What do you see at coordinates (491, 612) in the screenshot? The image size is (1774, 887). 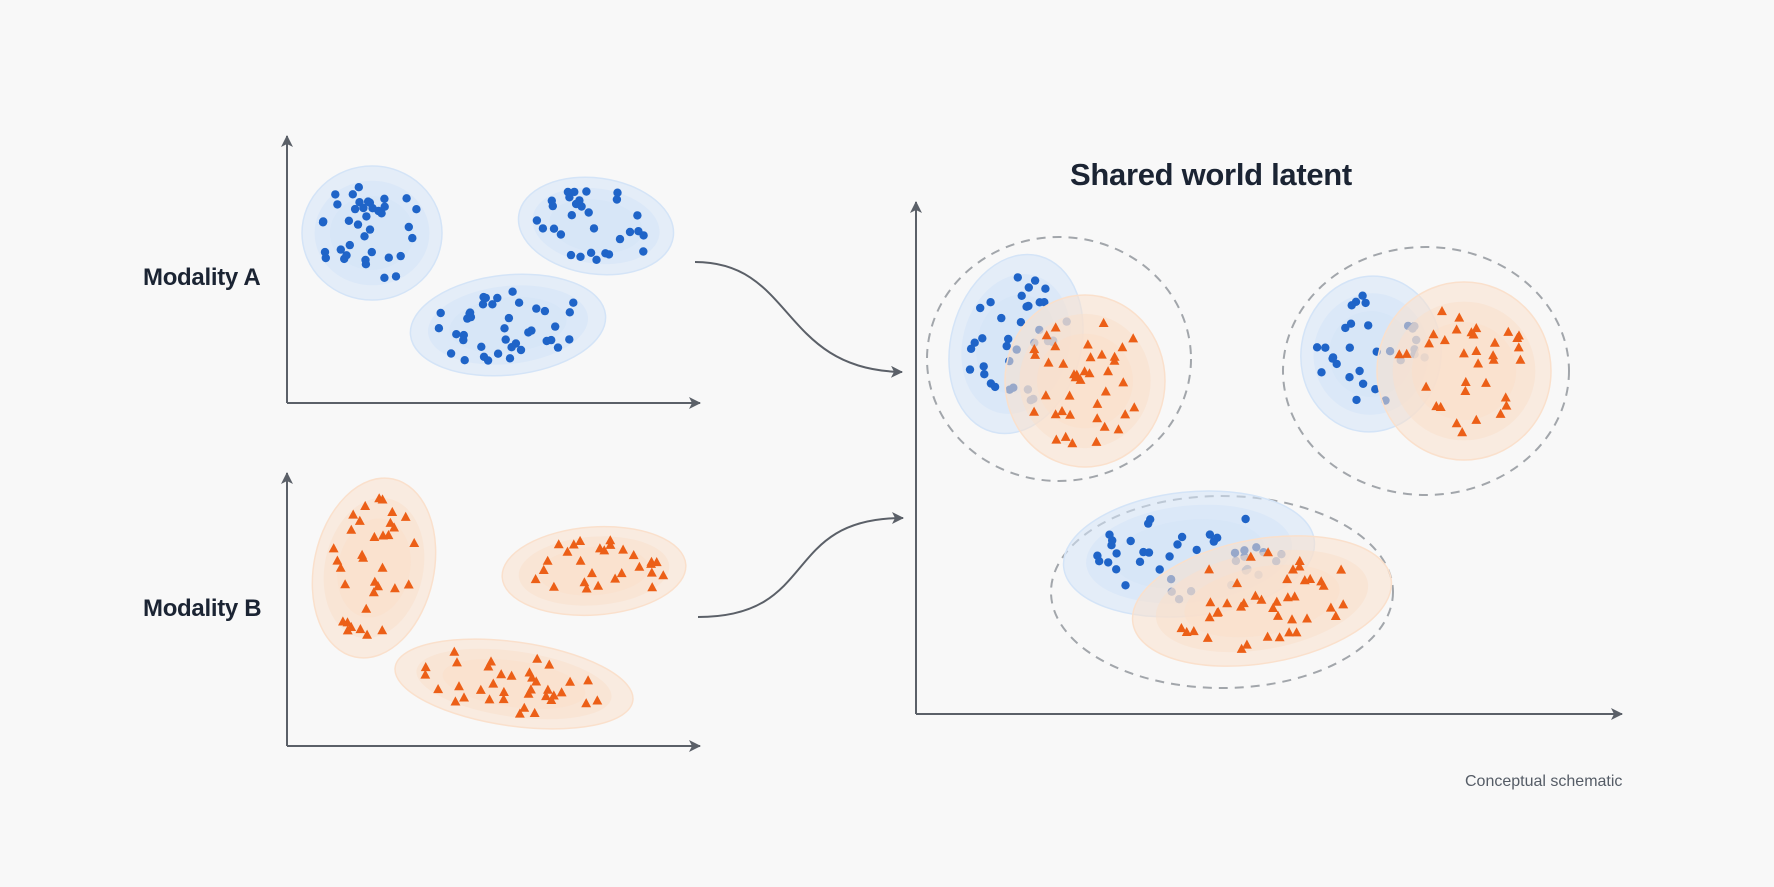 I see `modality-b-panel` at bounding box center [491, 612].